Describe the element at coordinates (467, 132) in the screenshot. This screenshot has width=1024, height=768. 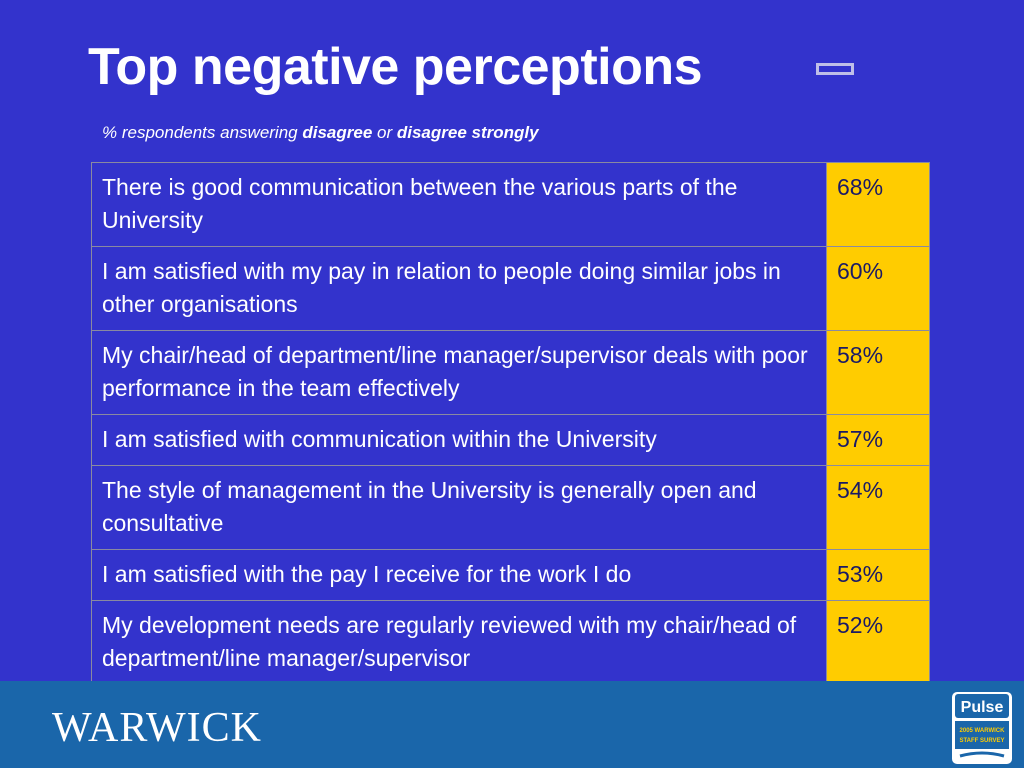
I see `subtitle-emphasis-disagree-strongly: disagree strongly` at that location.